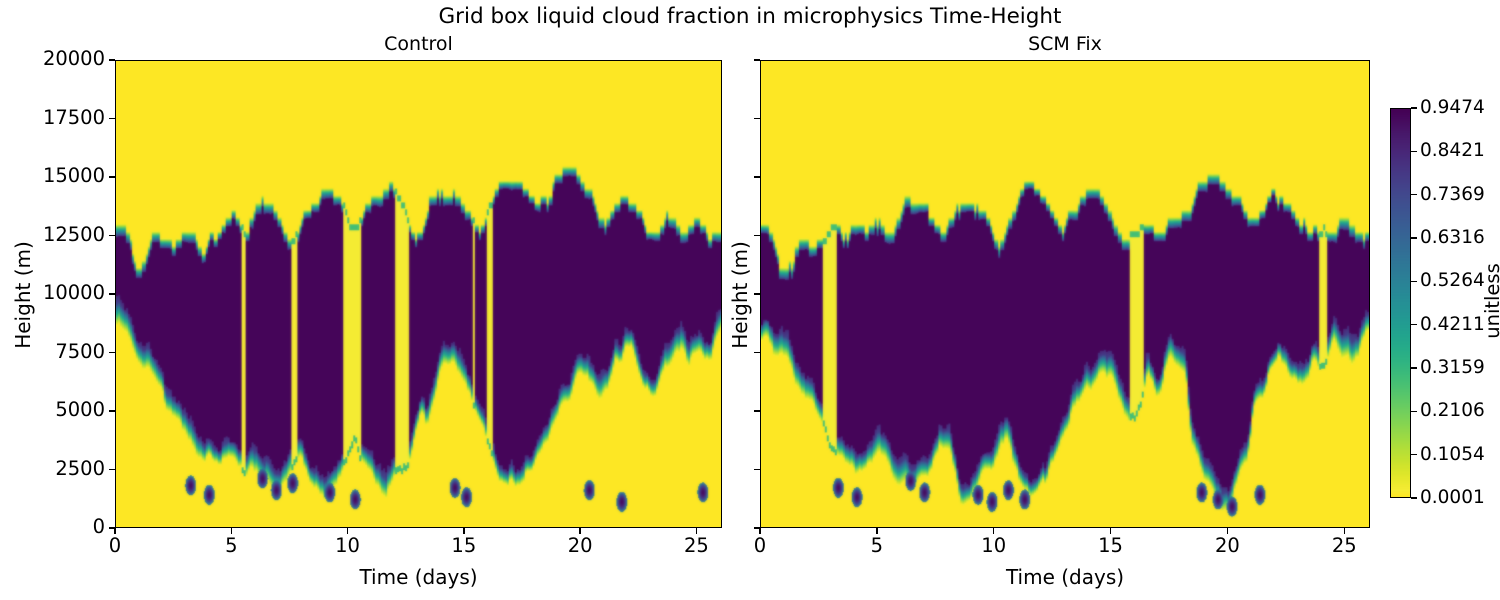  What do you see at coordinates (73, 58) in the screenshot?
I see `y-tick-label: 20000` at bounding box center [73, 58].